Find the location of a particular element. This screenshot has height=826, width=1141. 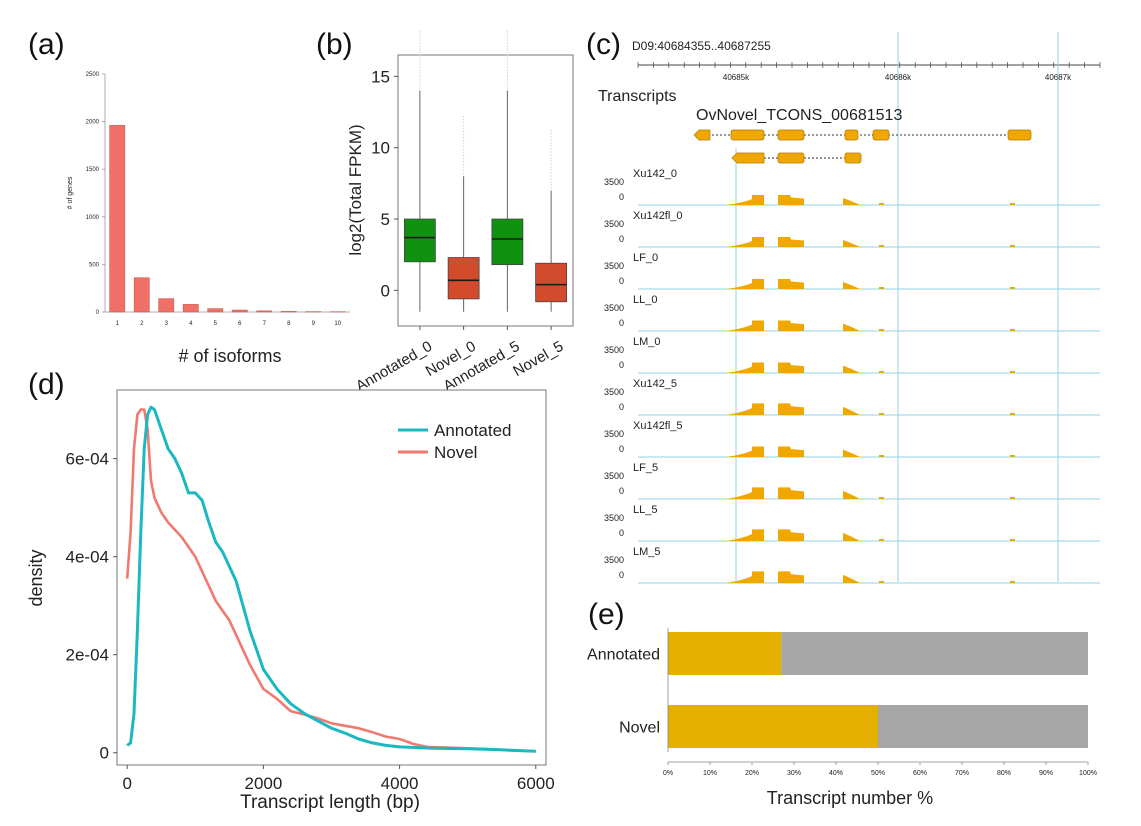

legend-label: Annotated is located at coordinates (473, 430).